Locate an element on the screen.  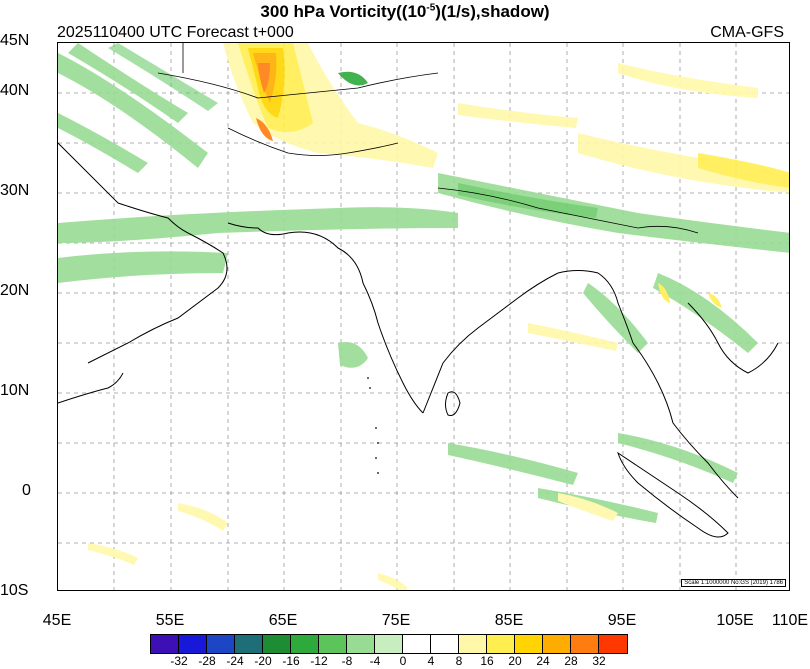
model-name-label: CMA-GFS is located at coordinates (747, 32).